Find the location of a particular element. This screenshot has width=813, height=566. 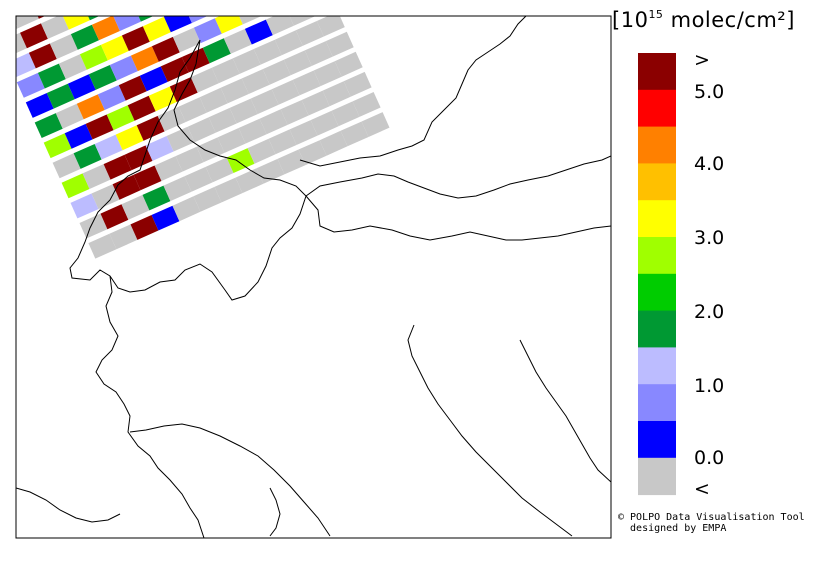

coast-italy-ligurian is located at coordinates (230, 480).